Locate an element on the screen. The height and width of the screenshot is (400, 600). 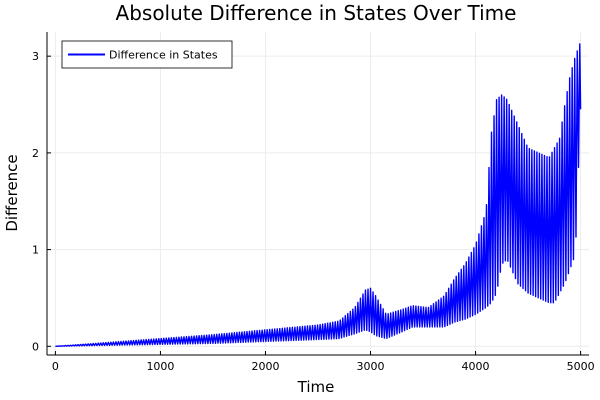
y-axis-title: Difference is located at coordinates (12, 192).